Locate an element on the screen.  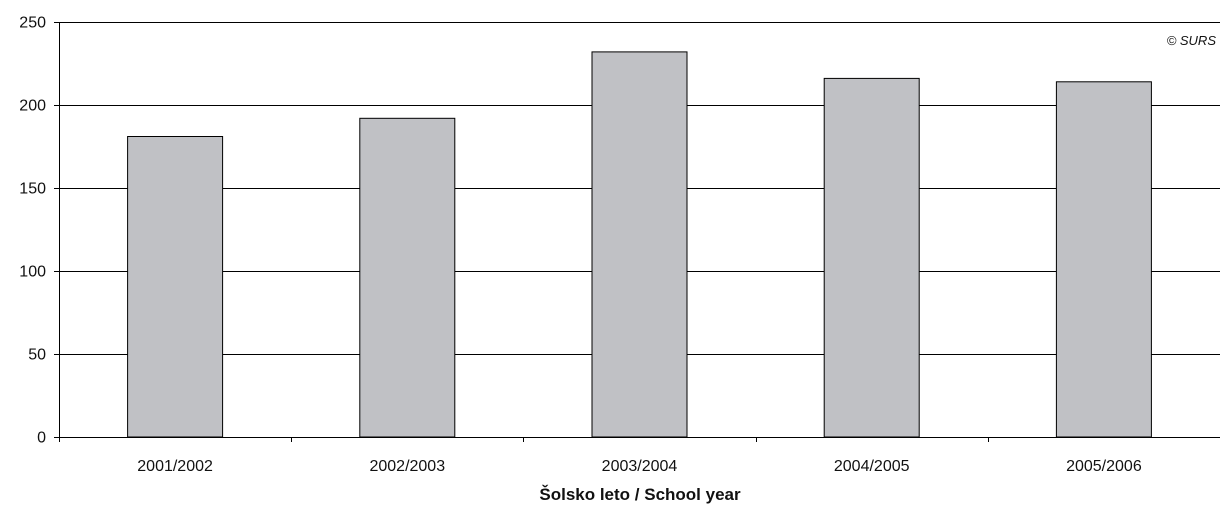
x-tick-label: 2001/2002 is located at coordinates (175, 466).